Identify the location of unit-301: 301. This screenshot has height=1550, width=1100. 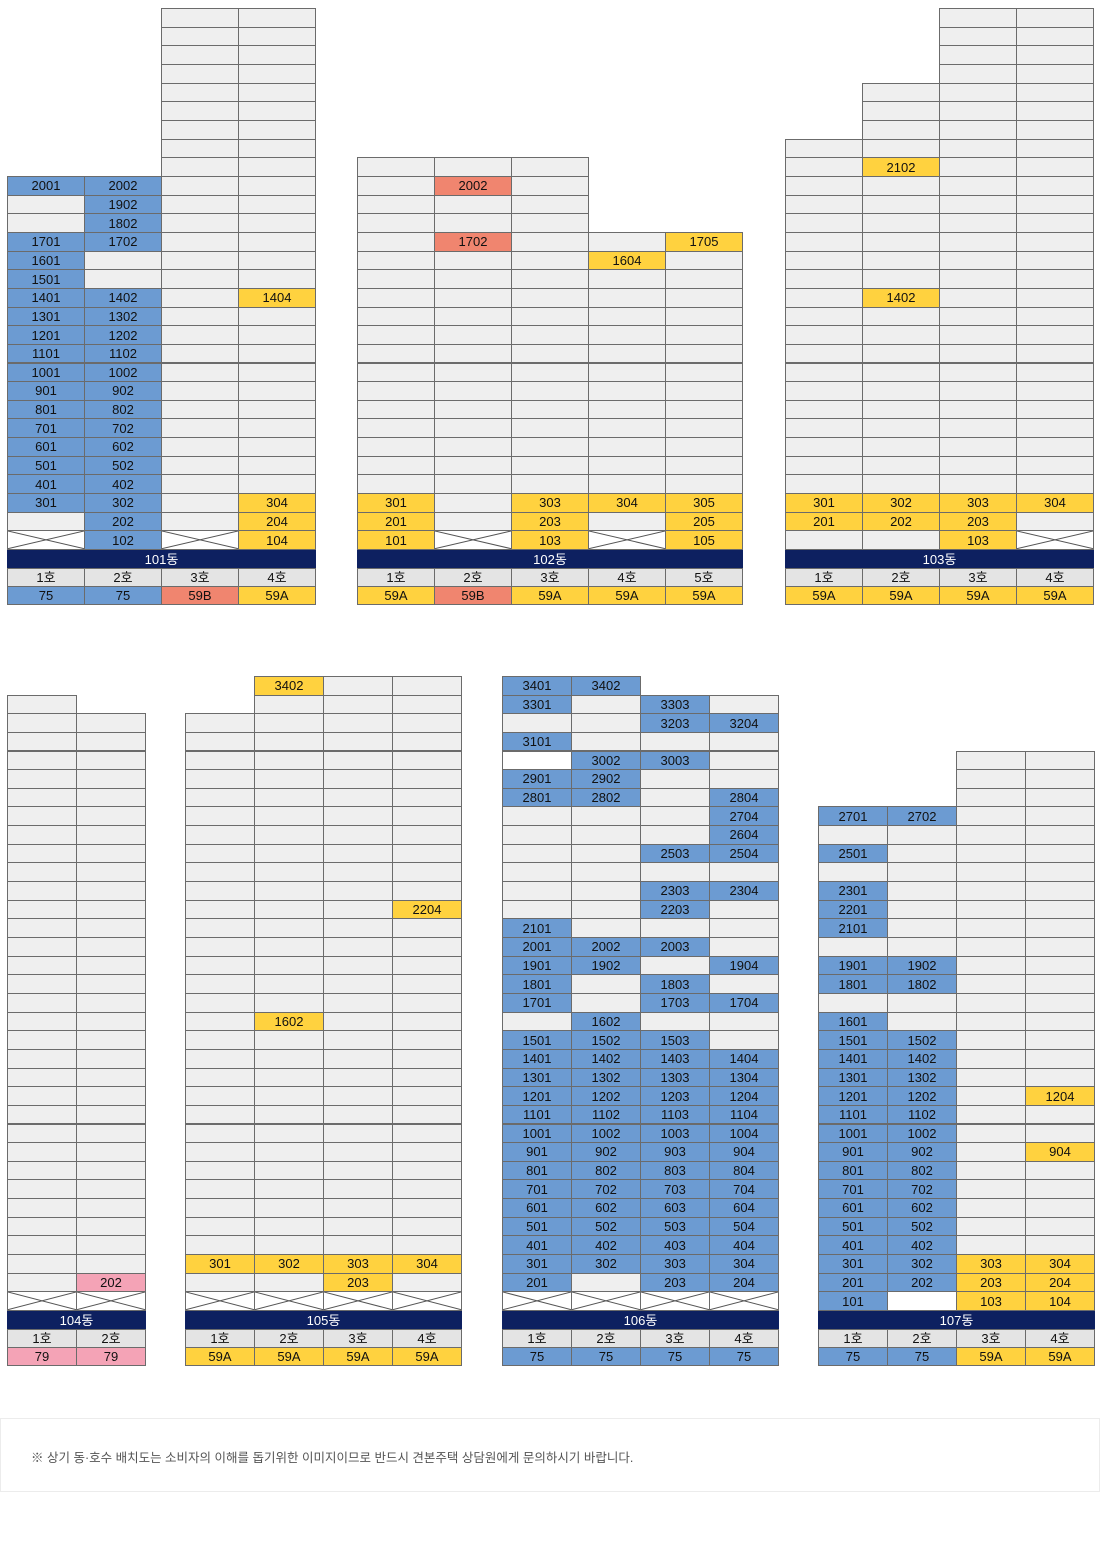
(396, 503).